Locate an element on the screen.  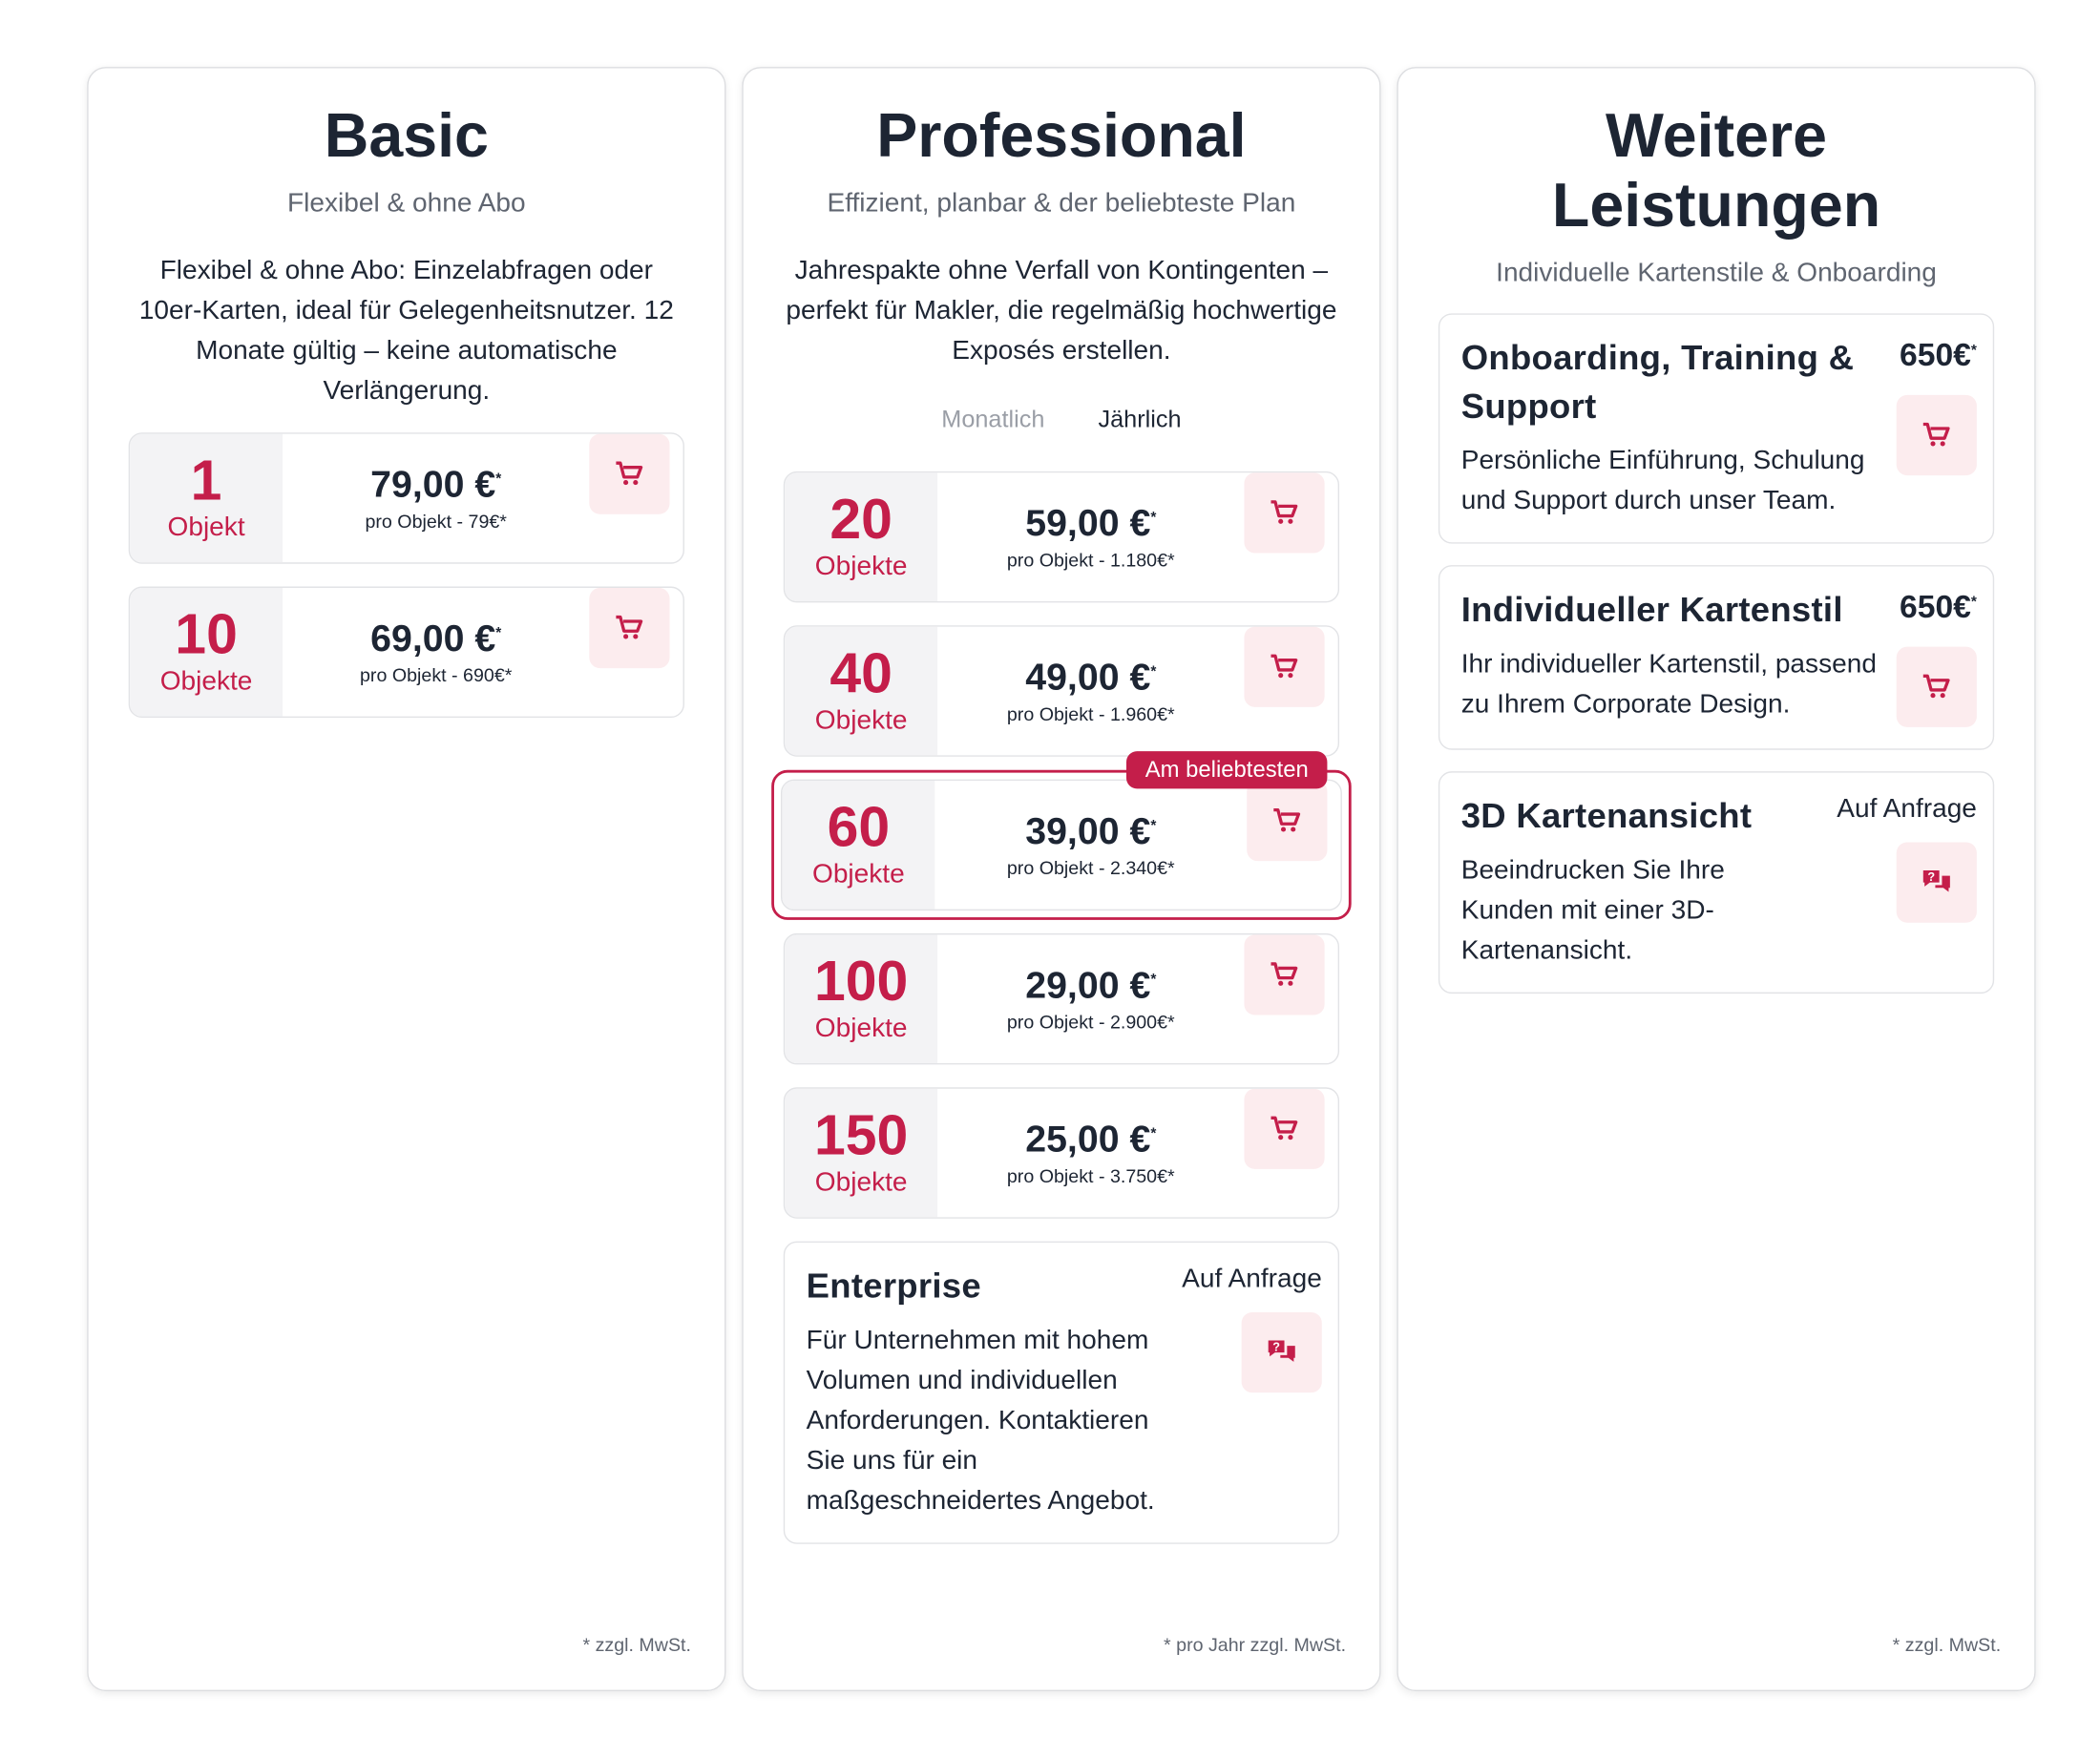
price-value: 49,00 € is located at coordinates (1088, 677).